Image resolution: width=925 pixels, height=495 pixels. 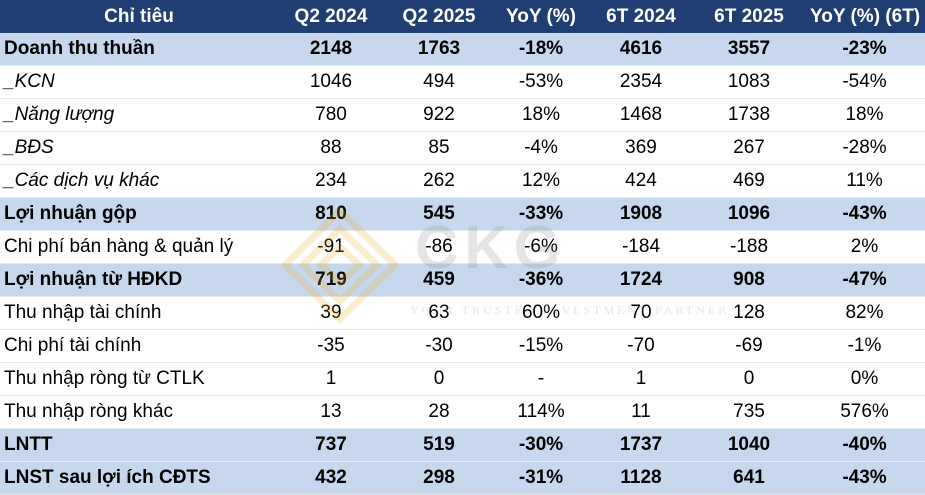 What do you see at coordinates (331, 280) in the screenshot?
I see `cell-value: 719` at bounding box center [331, 280].